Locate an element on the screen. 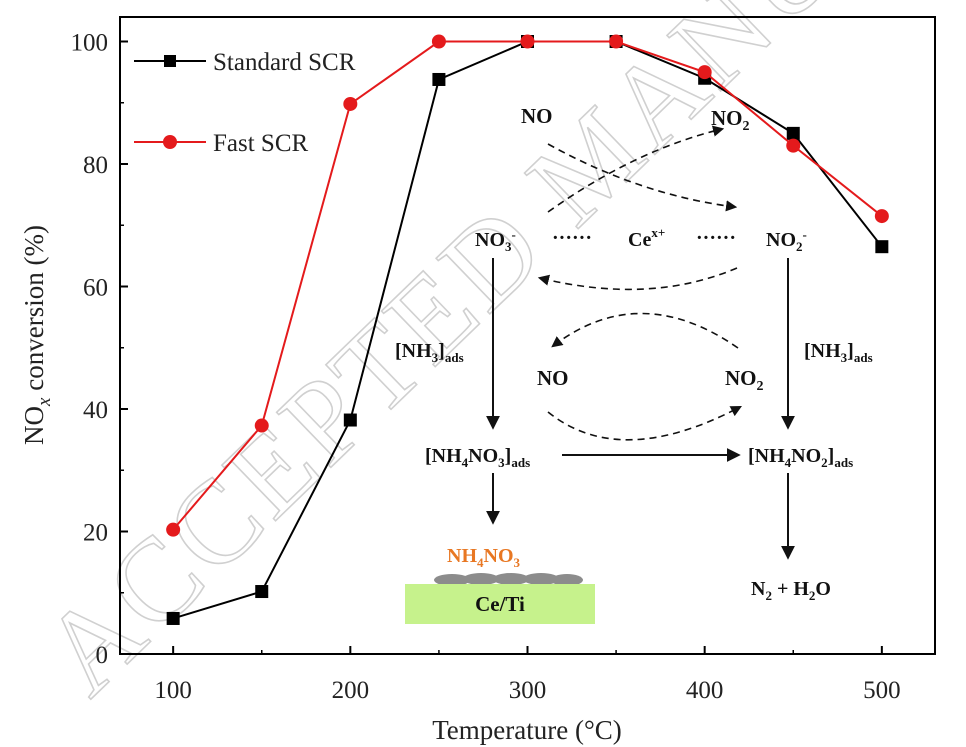 The image size is (966, 747). x-tick-labels: 100 200 300 400 500 is located at coordinates (527, 690).